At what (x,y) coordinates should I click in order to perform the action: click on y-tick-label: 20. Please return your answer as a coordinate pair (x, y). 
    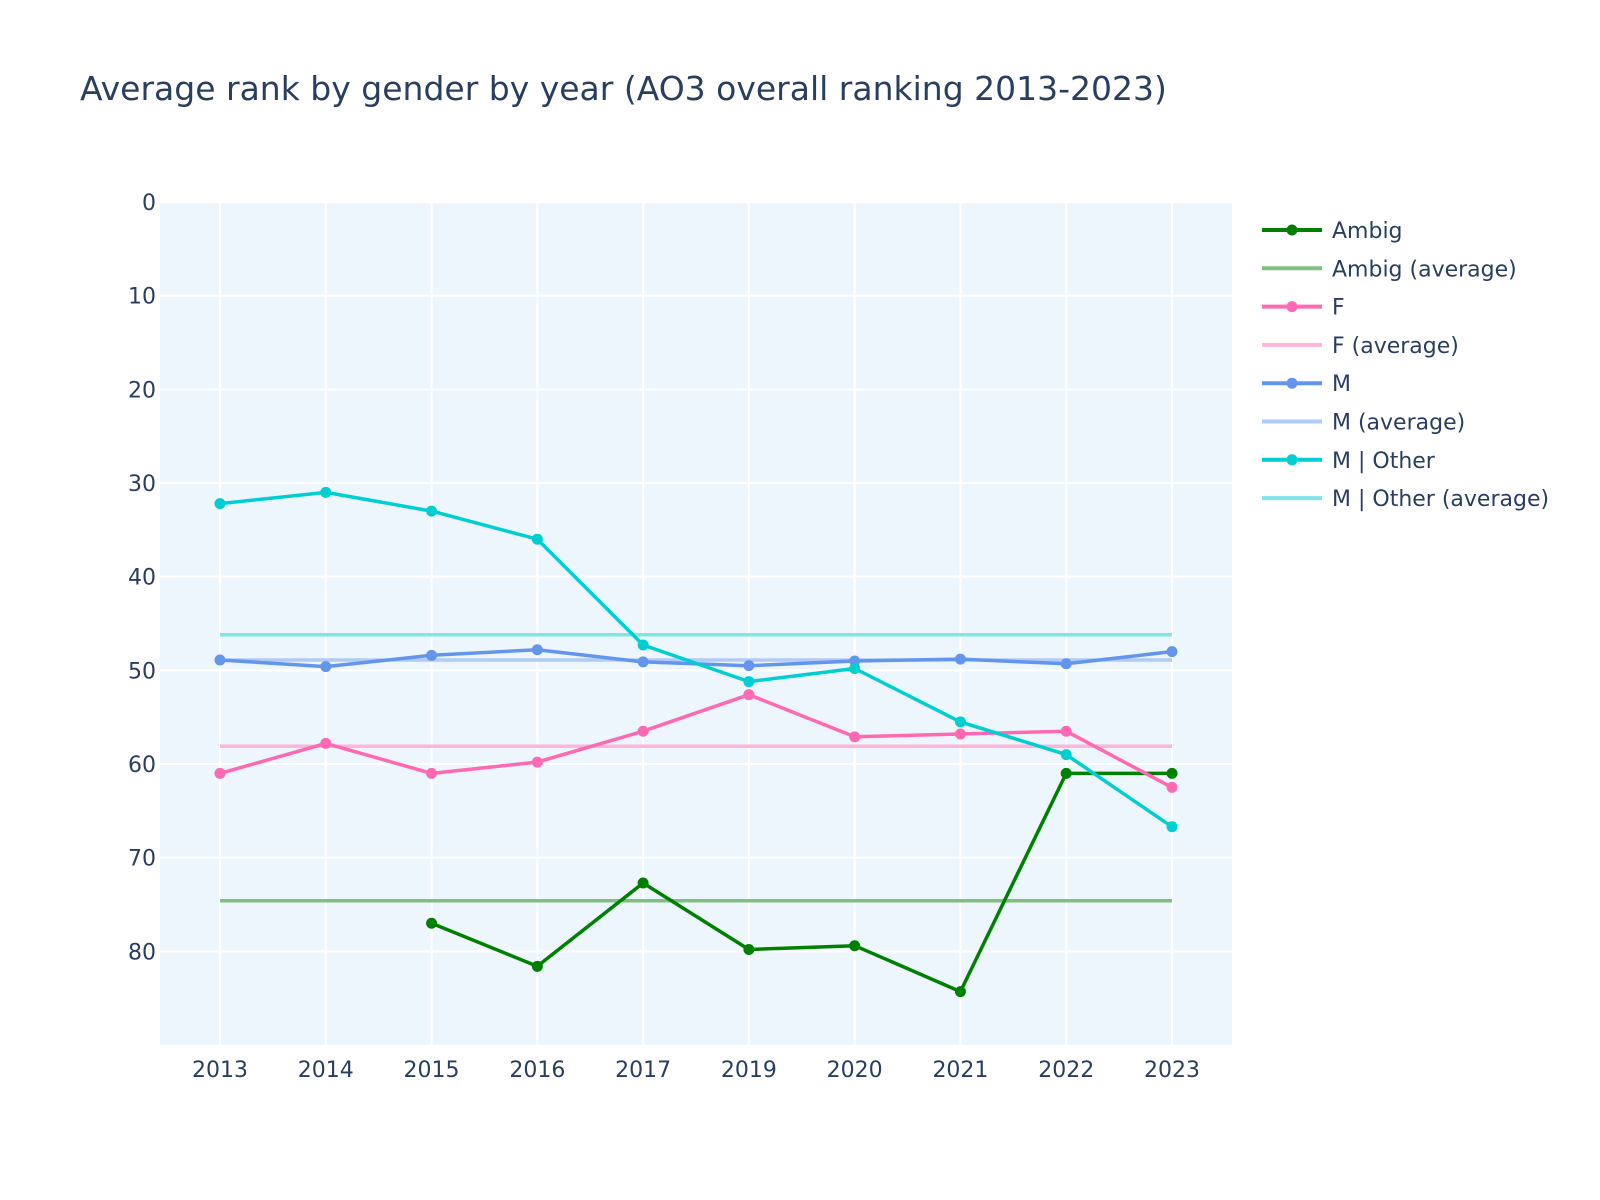
    Looking at the image, I should click on (142, 390).